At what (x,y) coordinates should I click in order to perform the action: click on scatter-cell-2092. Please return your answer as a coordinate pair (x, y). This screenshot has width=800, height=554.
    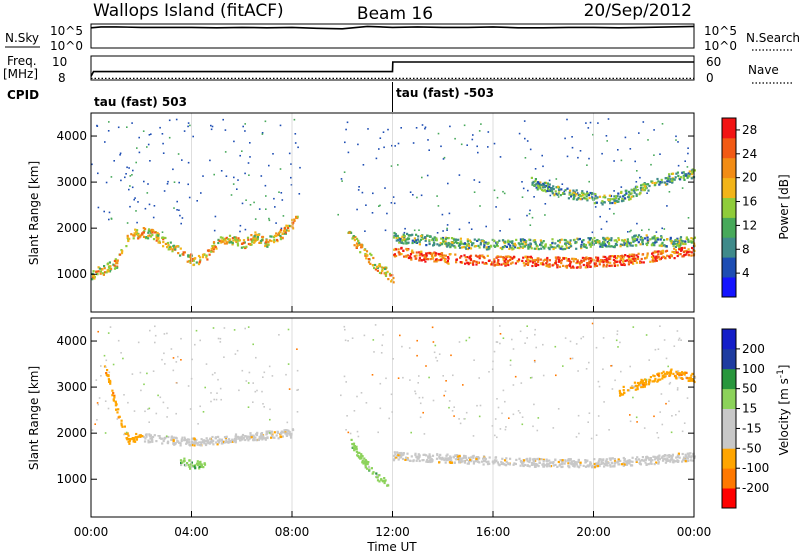
    Looking at the image, I should click on (291, 185).